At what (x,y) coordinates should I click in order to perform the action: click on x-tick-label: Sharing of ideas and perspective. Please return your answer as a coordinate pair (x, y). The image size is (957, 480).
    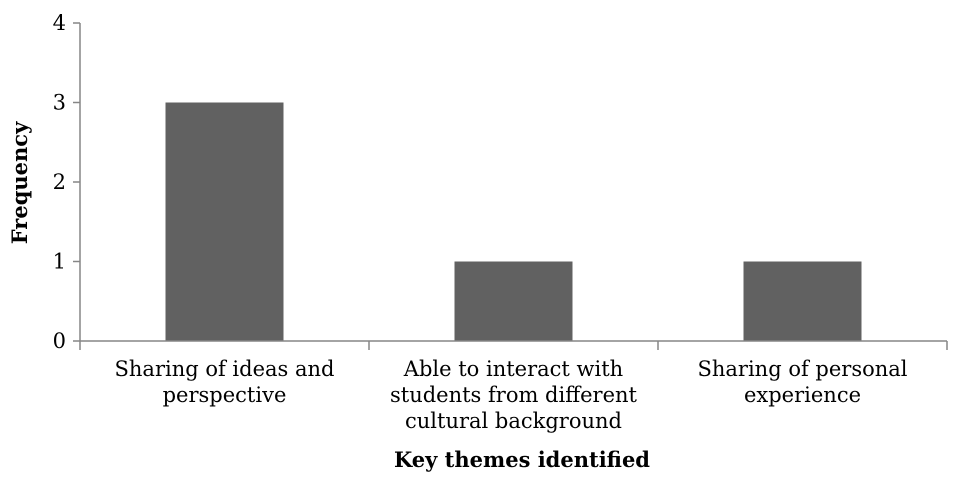
    Looking at the image, I should click on (225, 382).